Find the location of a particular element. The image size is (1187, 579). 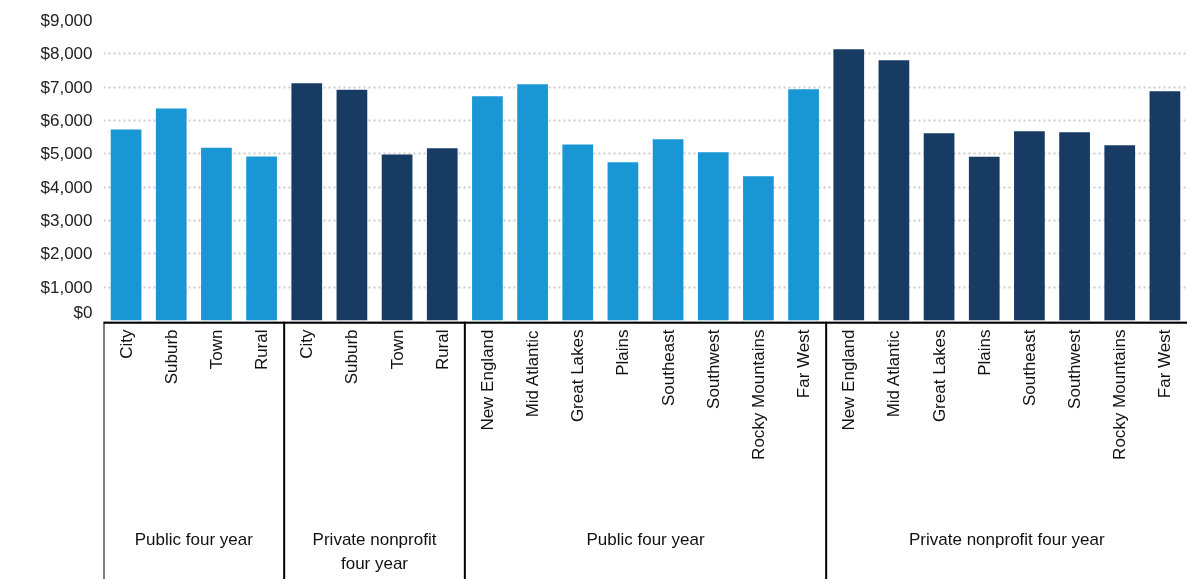

y-tick-label: $5,000 is located at coordinates (66, 154).